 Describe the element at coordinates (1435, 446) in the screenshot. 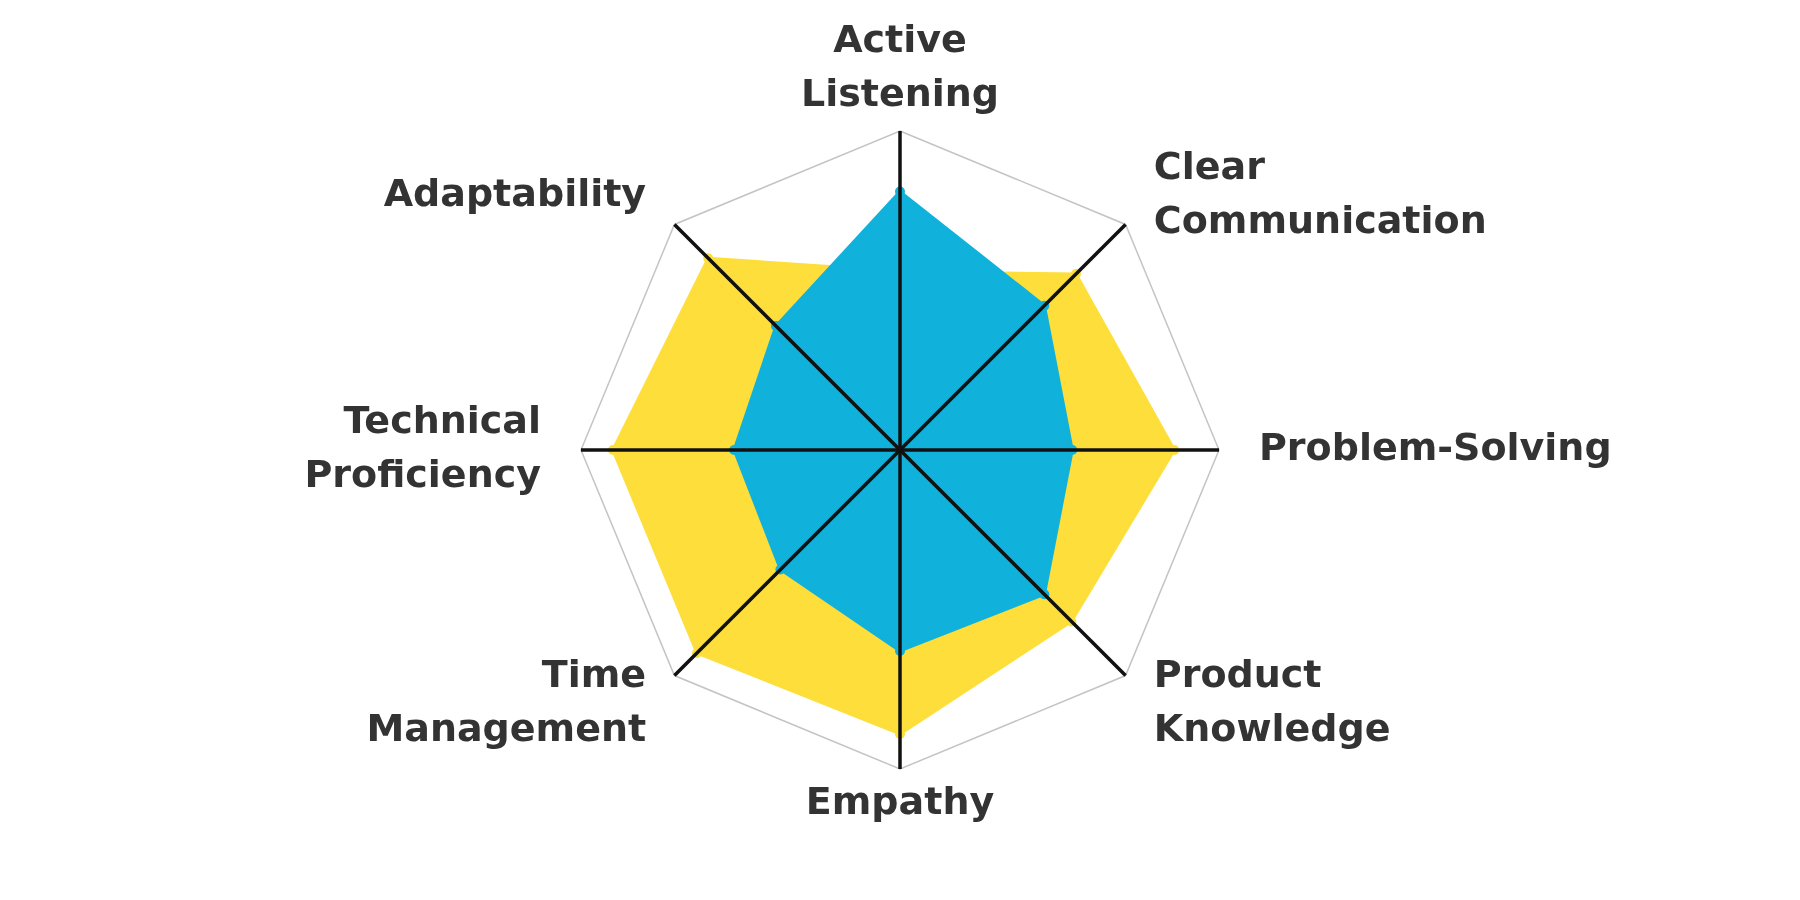

I see `spoke-label: Problem-Solving` at that location.